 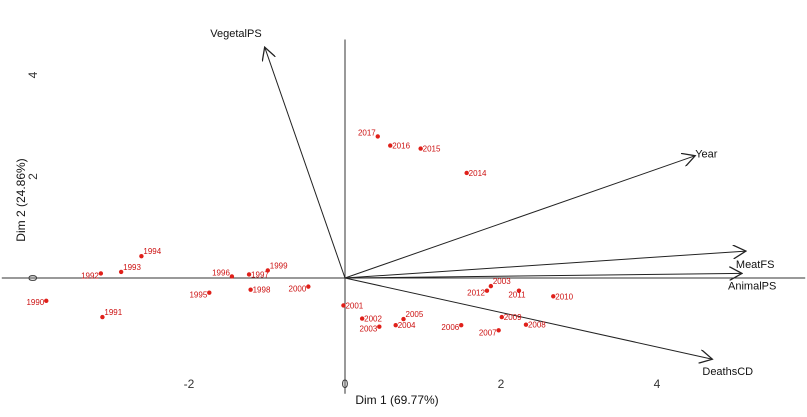 What do you see at coordinates (113, 312) in the screenshot?
I see `point-label: 1991` at bounding box center [113, 312].